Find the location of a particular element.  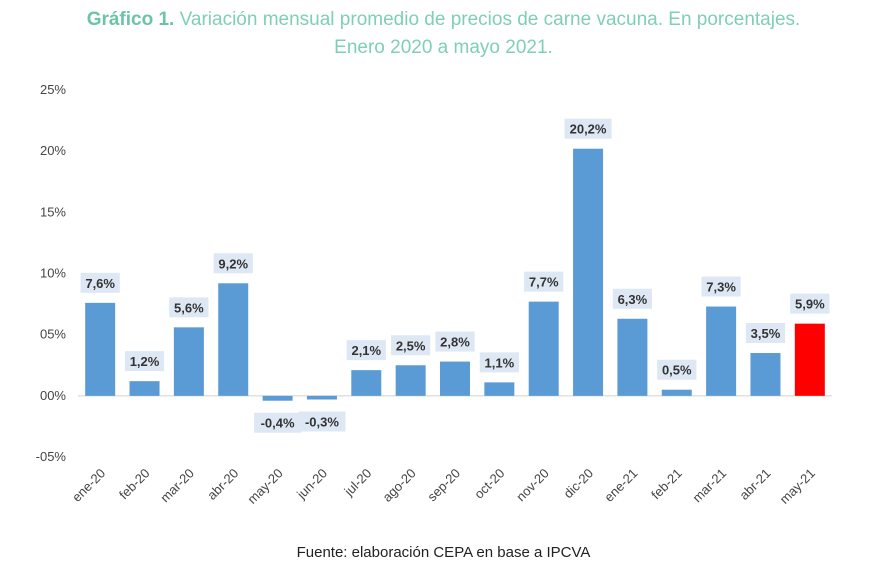

x-tick-label-dic-20: dic-20 is located at coordinates (579, 484).